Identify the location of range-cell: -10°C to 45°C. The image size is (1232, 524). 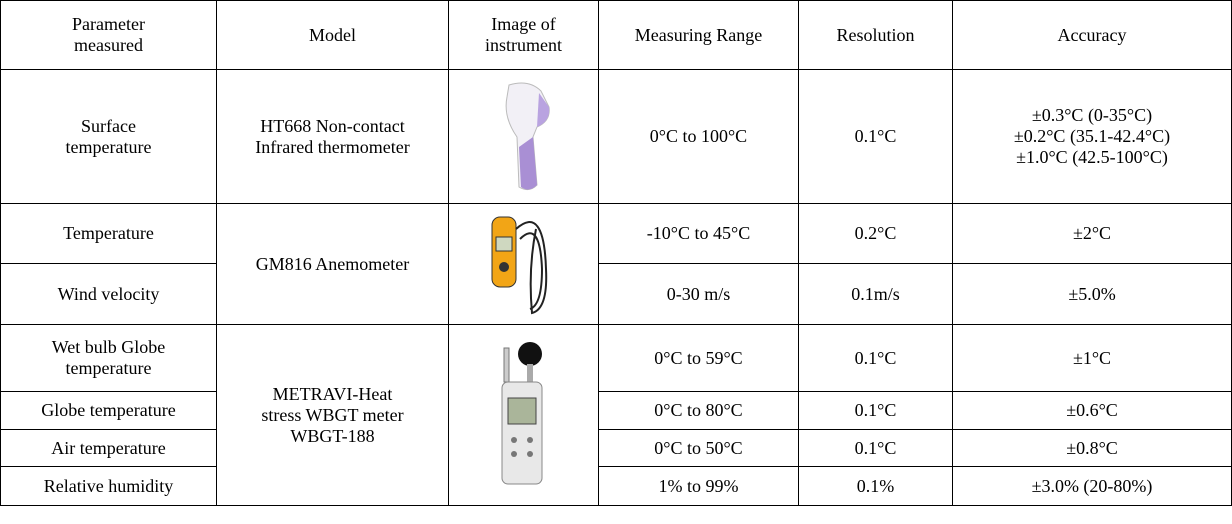
(698, 233).